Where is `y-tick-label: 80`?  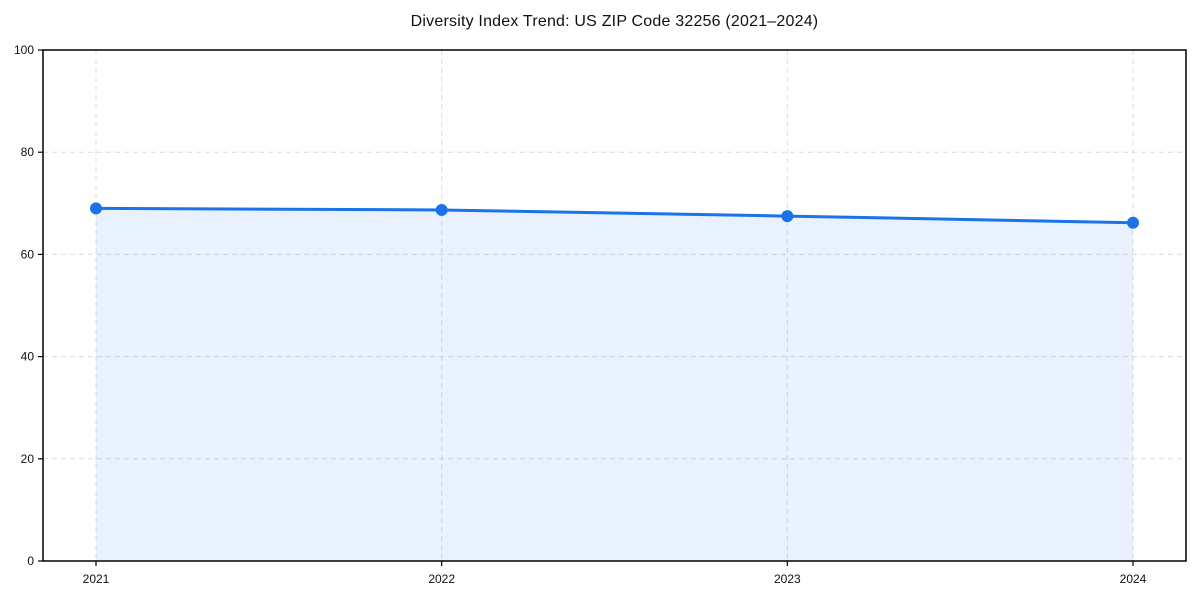
y-tick-label: 80 is located at coordinates (28, 152).